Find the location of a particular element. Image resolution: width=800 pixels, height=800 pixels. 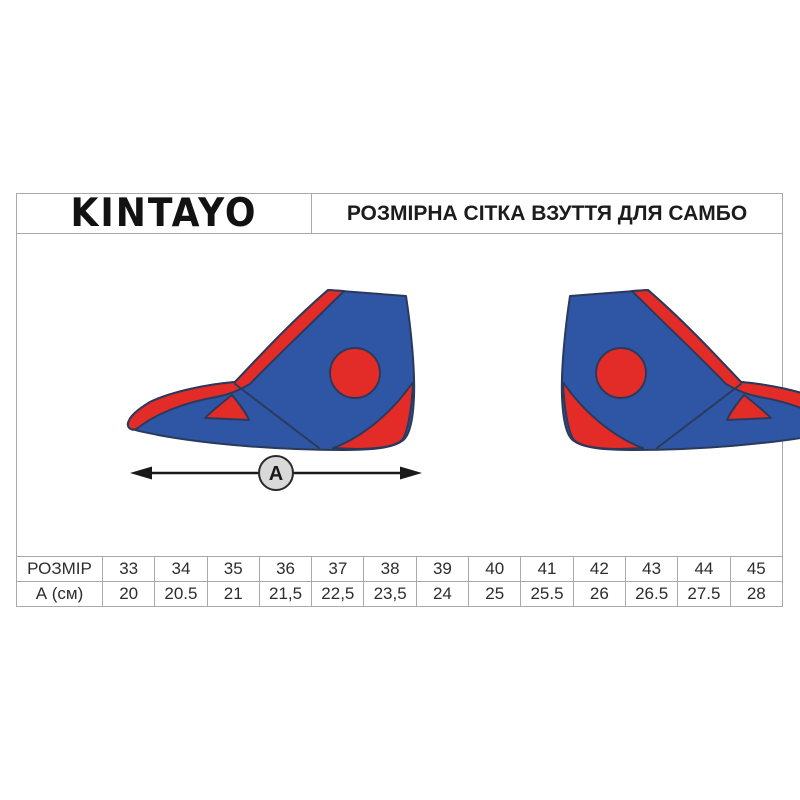

page-title: РОЗМІРНА СІТКА ВЗУТТЯ ДЛЯ САМБО is located at coordinates (547, 213).